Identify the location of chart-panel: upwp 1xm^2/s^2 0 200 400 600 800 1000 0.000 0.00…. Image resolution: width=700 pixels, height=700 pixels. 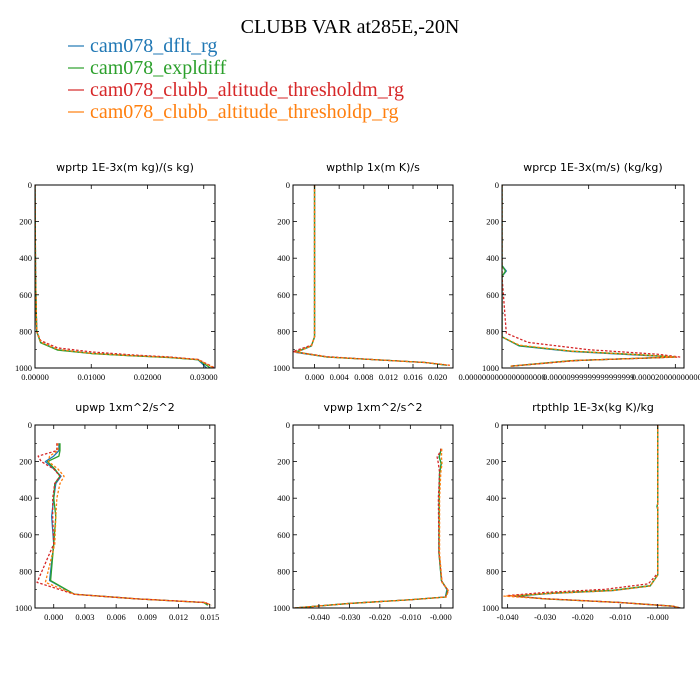
(117, 511).